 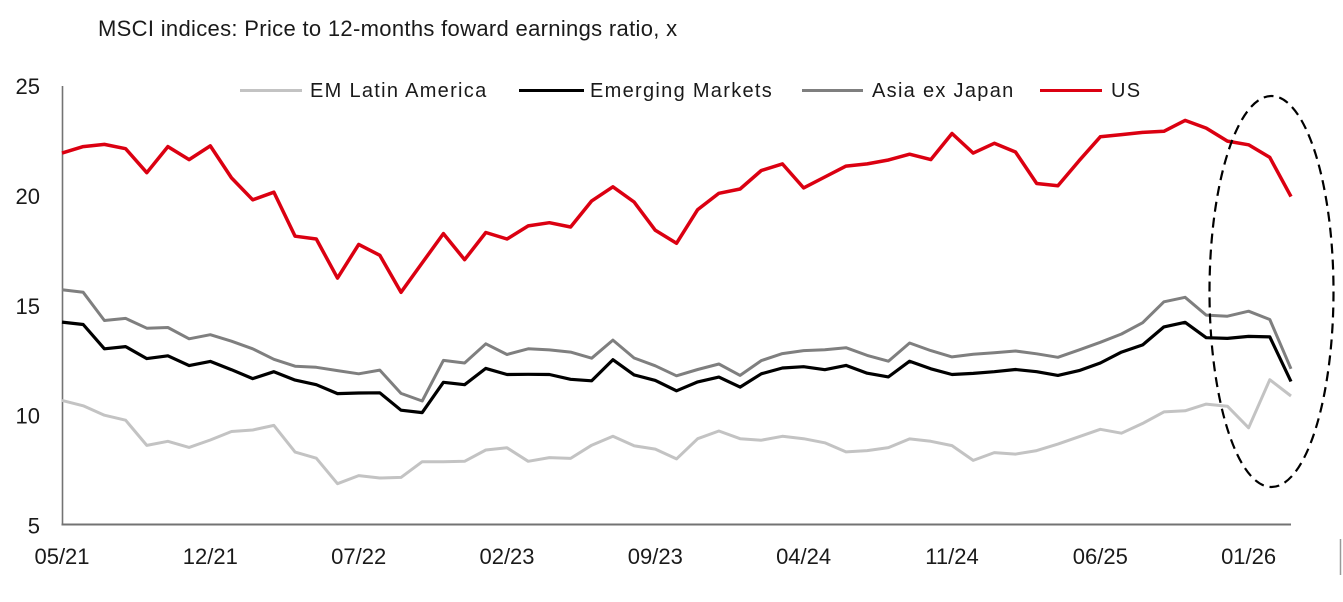 I want to click on svg-text: 12/21, so click(x=210, y=556).